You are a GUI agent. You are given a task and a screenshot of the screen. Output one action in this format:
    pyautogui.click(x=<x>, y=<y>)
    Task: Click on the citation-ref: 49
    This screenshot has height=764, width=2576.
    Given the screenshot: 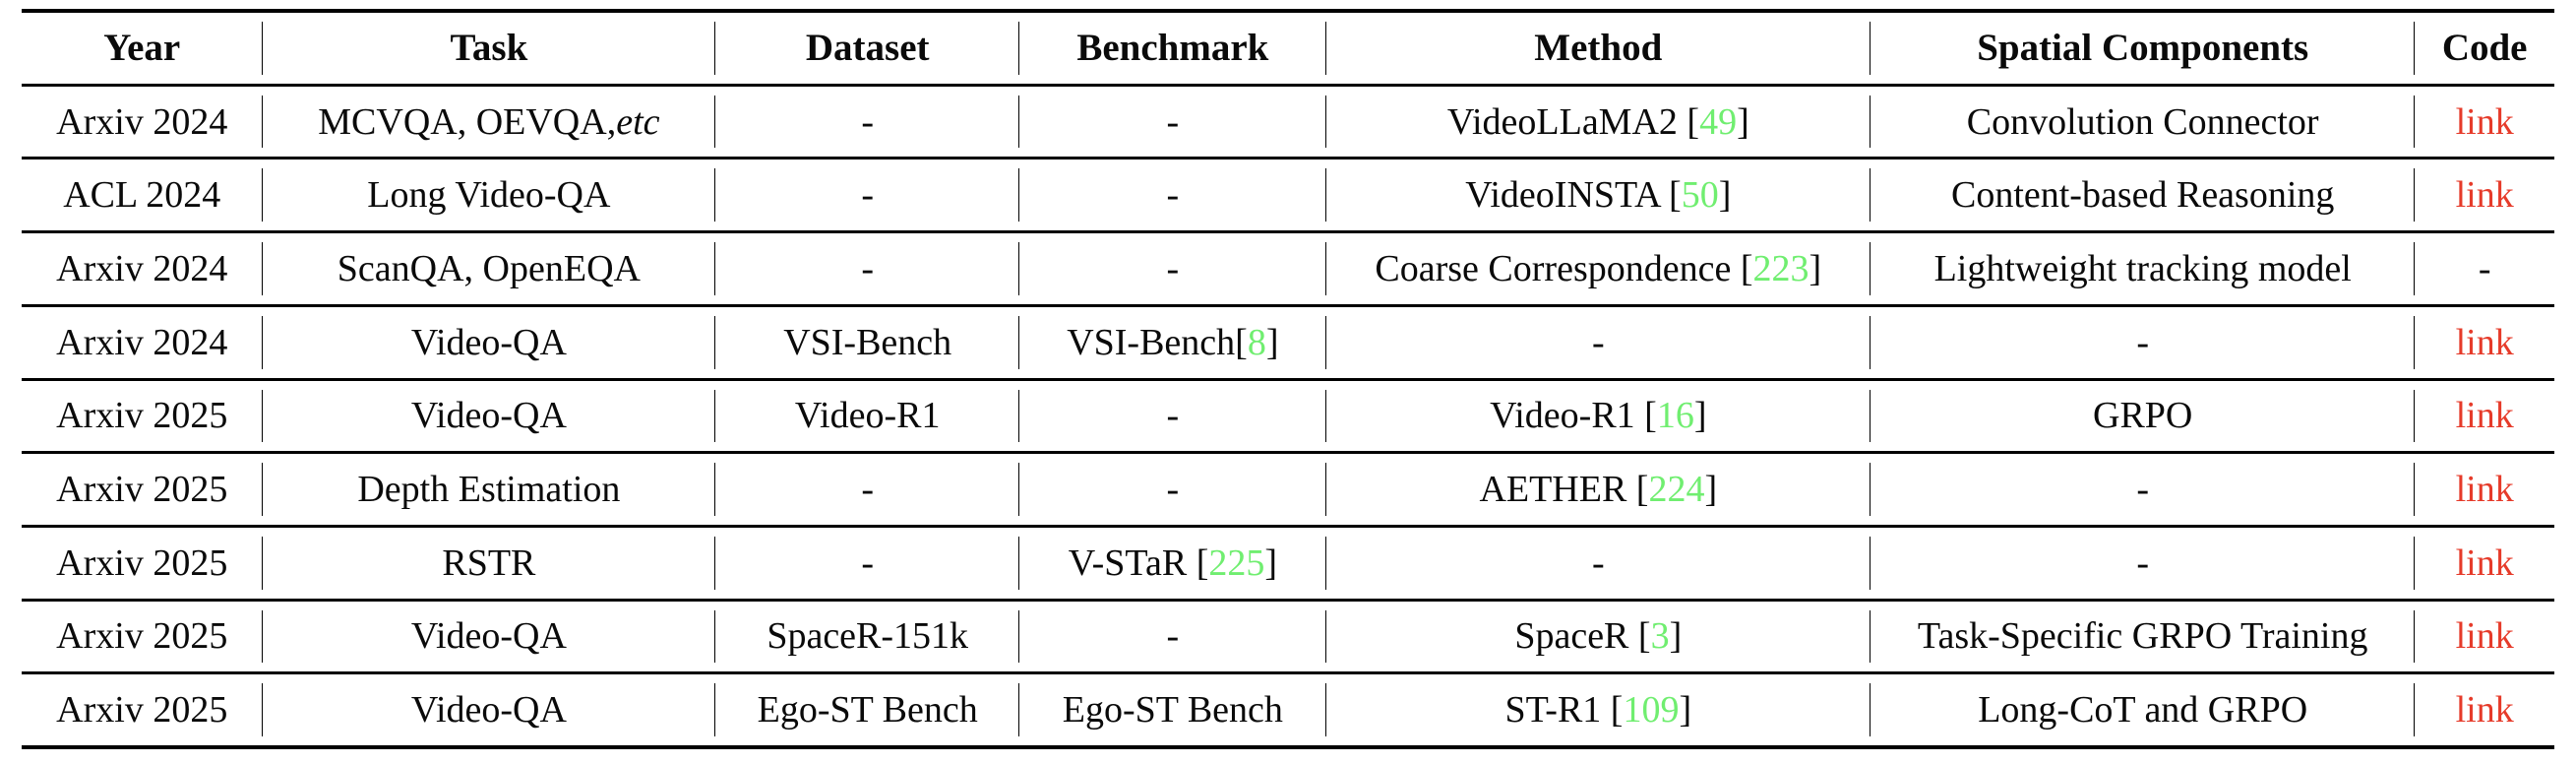 What is the action you would take?
    pyautogui.click(x=1718, y=122)
    